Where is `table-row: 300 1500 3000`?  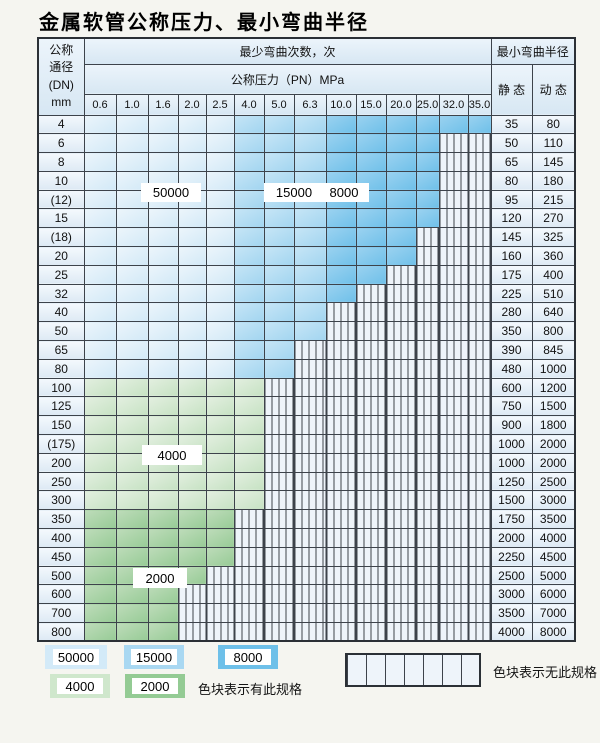
table-row: 300 1500 3000 is located at coordinates (306, 500).